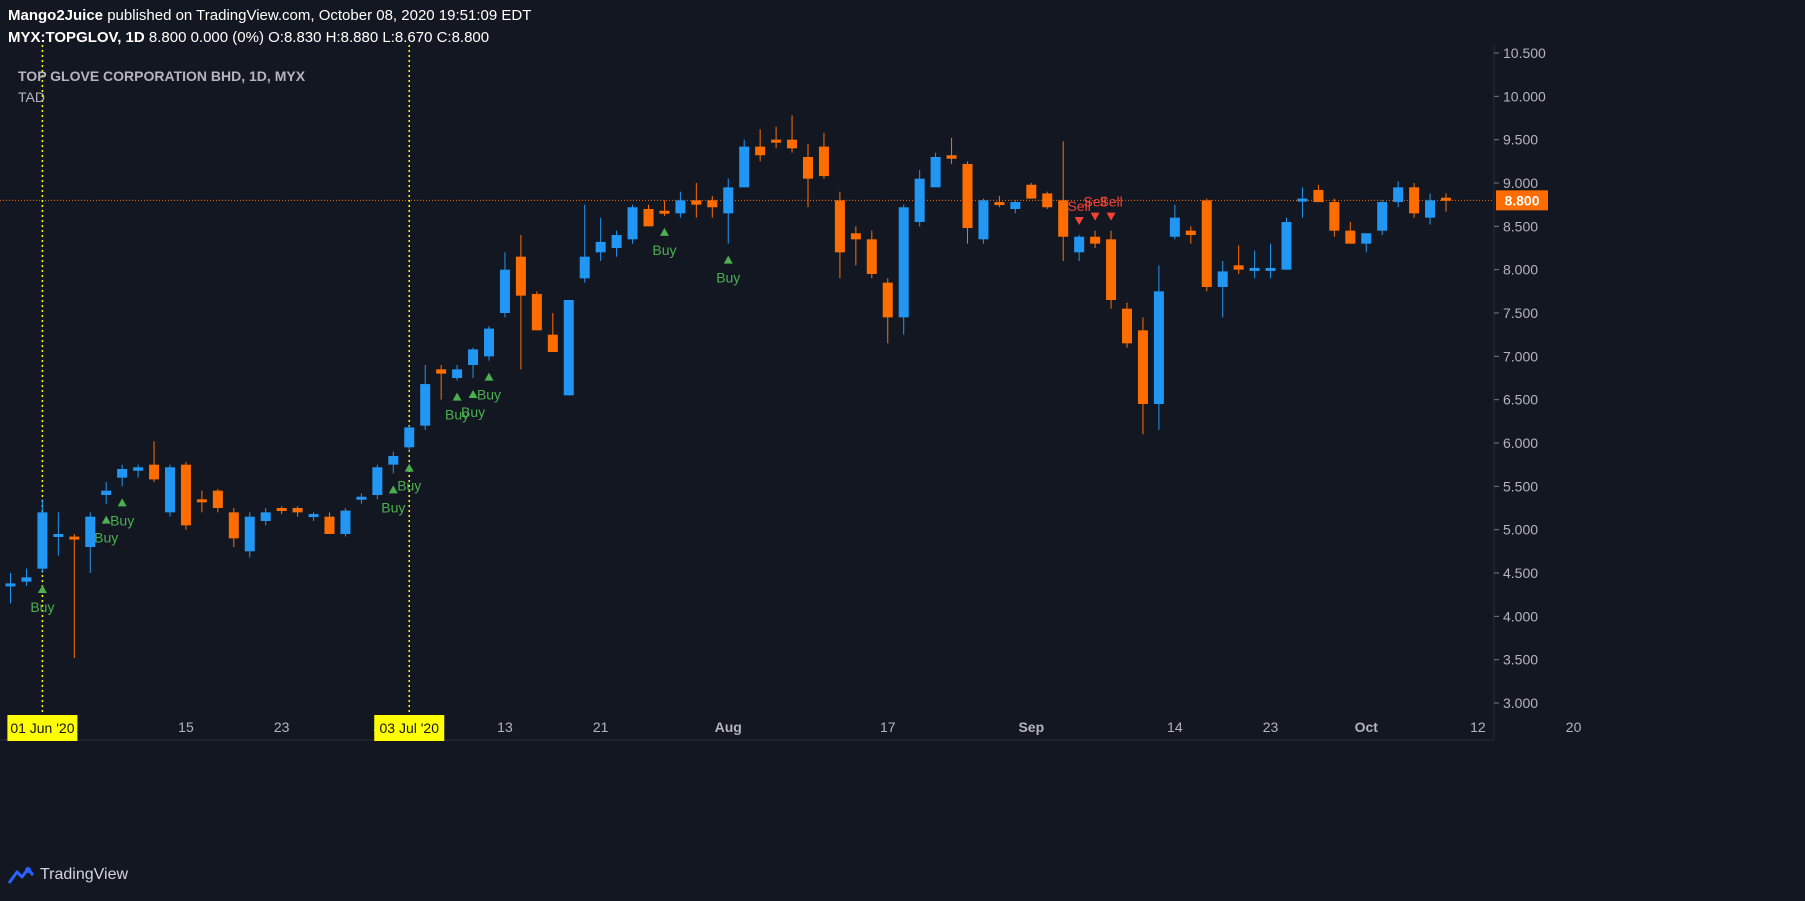 The image size is (1805, 901). I want to click on sell-signal-icon, so click(1095, 216).